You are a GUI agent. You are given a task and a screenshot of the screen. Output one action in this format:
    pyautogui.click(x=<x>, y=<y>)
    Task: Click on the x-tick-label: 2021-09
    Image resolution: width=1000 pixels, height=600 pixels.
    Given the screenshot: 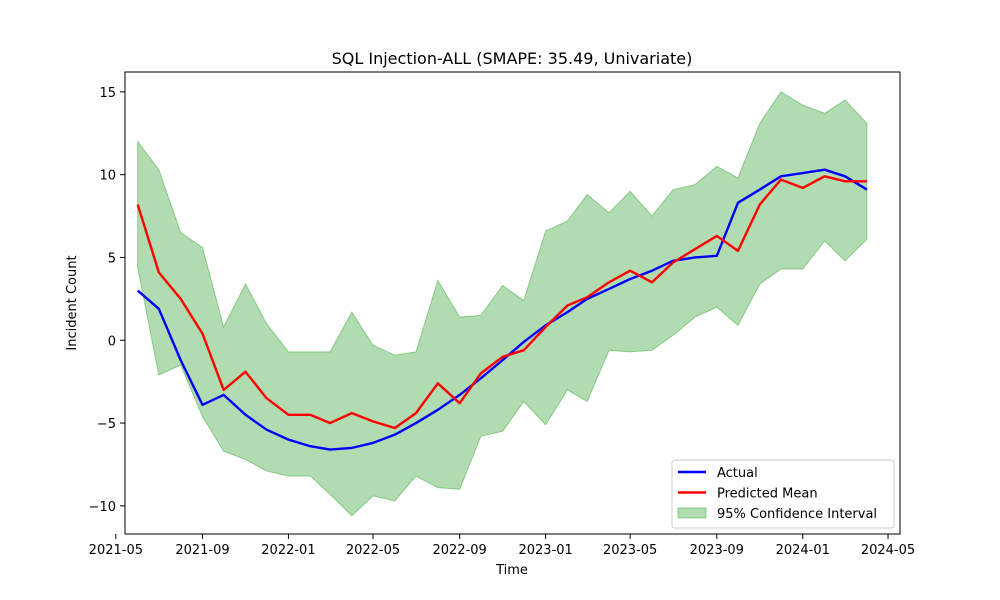 What is the action you would take?
    pyautogui.click(x=202, y=550)
    